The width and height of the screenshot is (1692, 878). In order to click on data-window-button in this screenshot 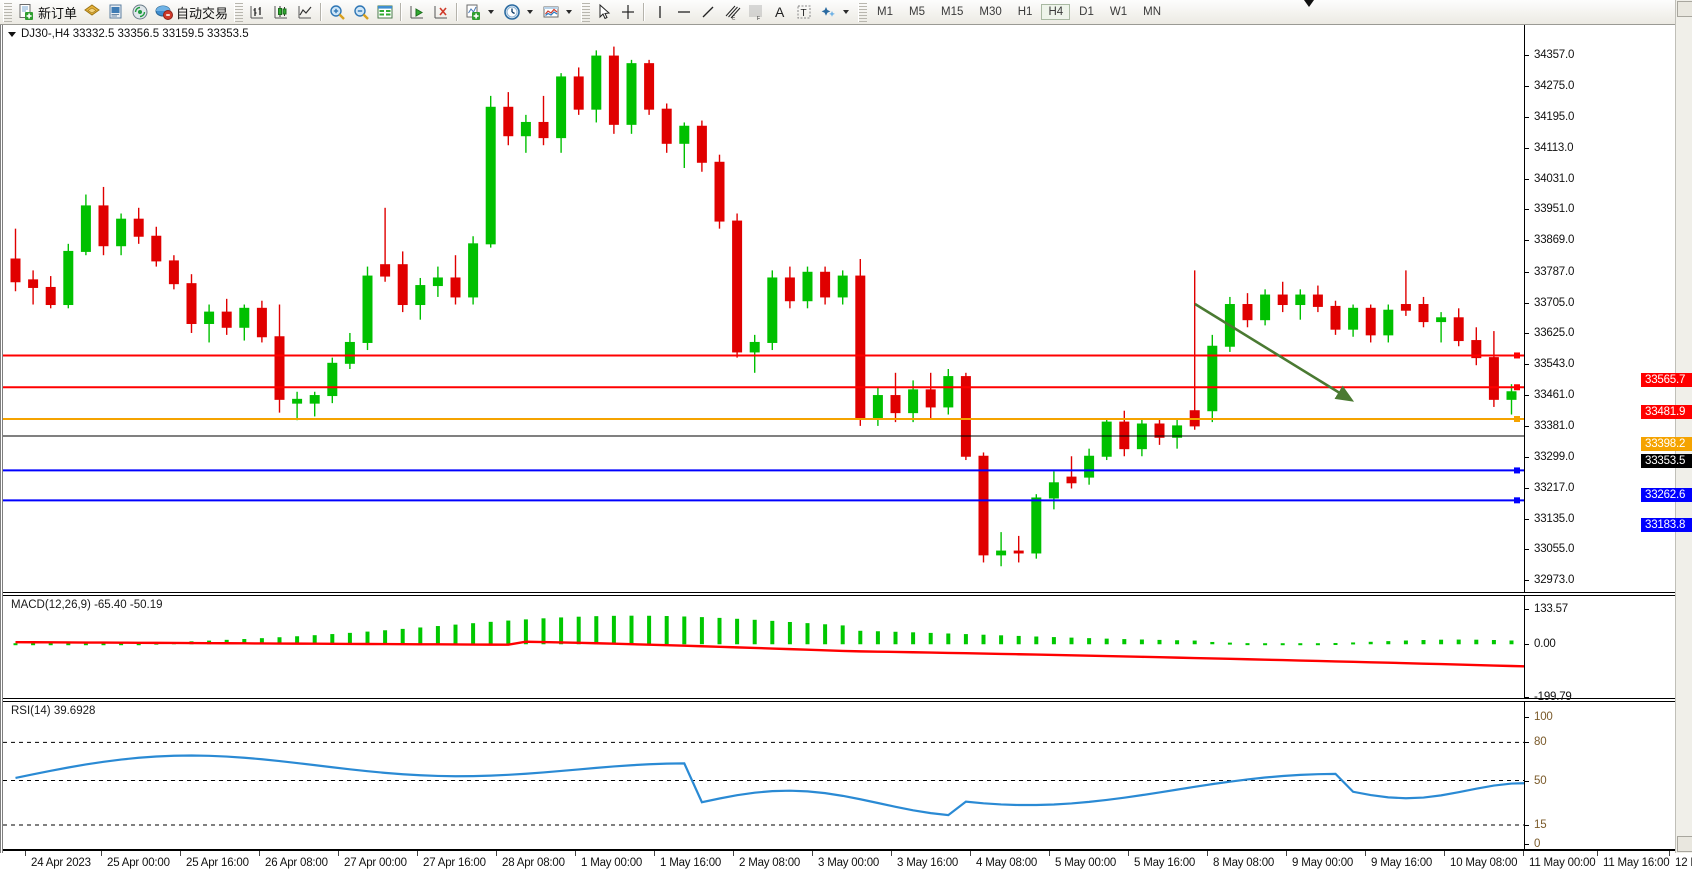, I will do `click(385, 12)`.